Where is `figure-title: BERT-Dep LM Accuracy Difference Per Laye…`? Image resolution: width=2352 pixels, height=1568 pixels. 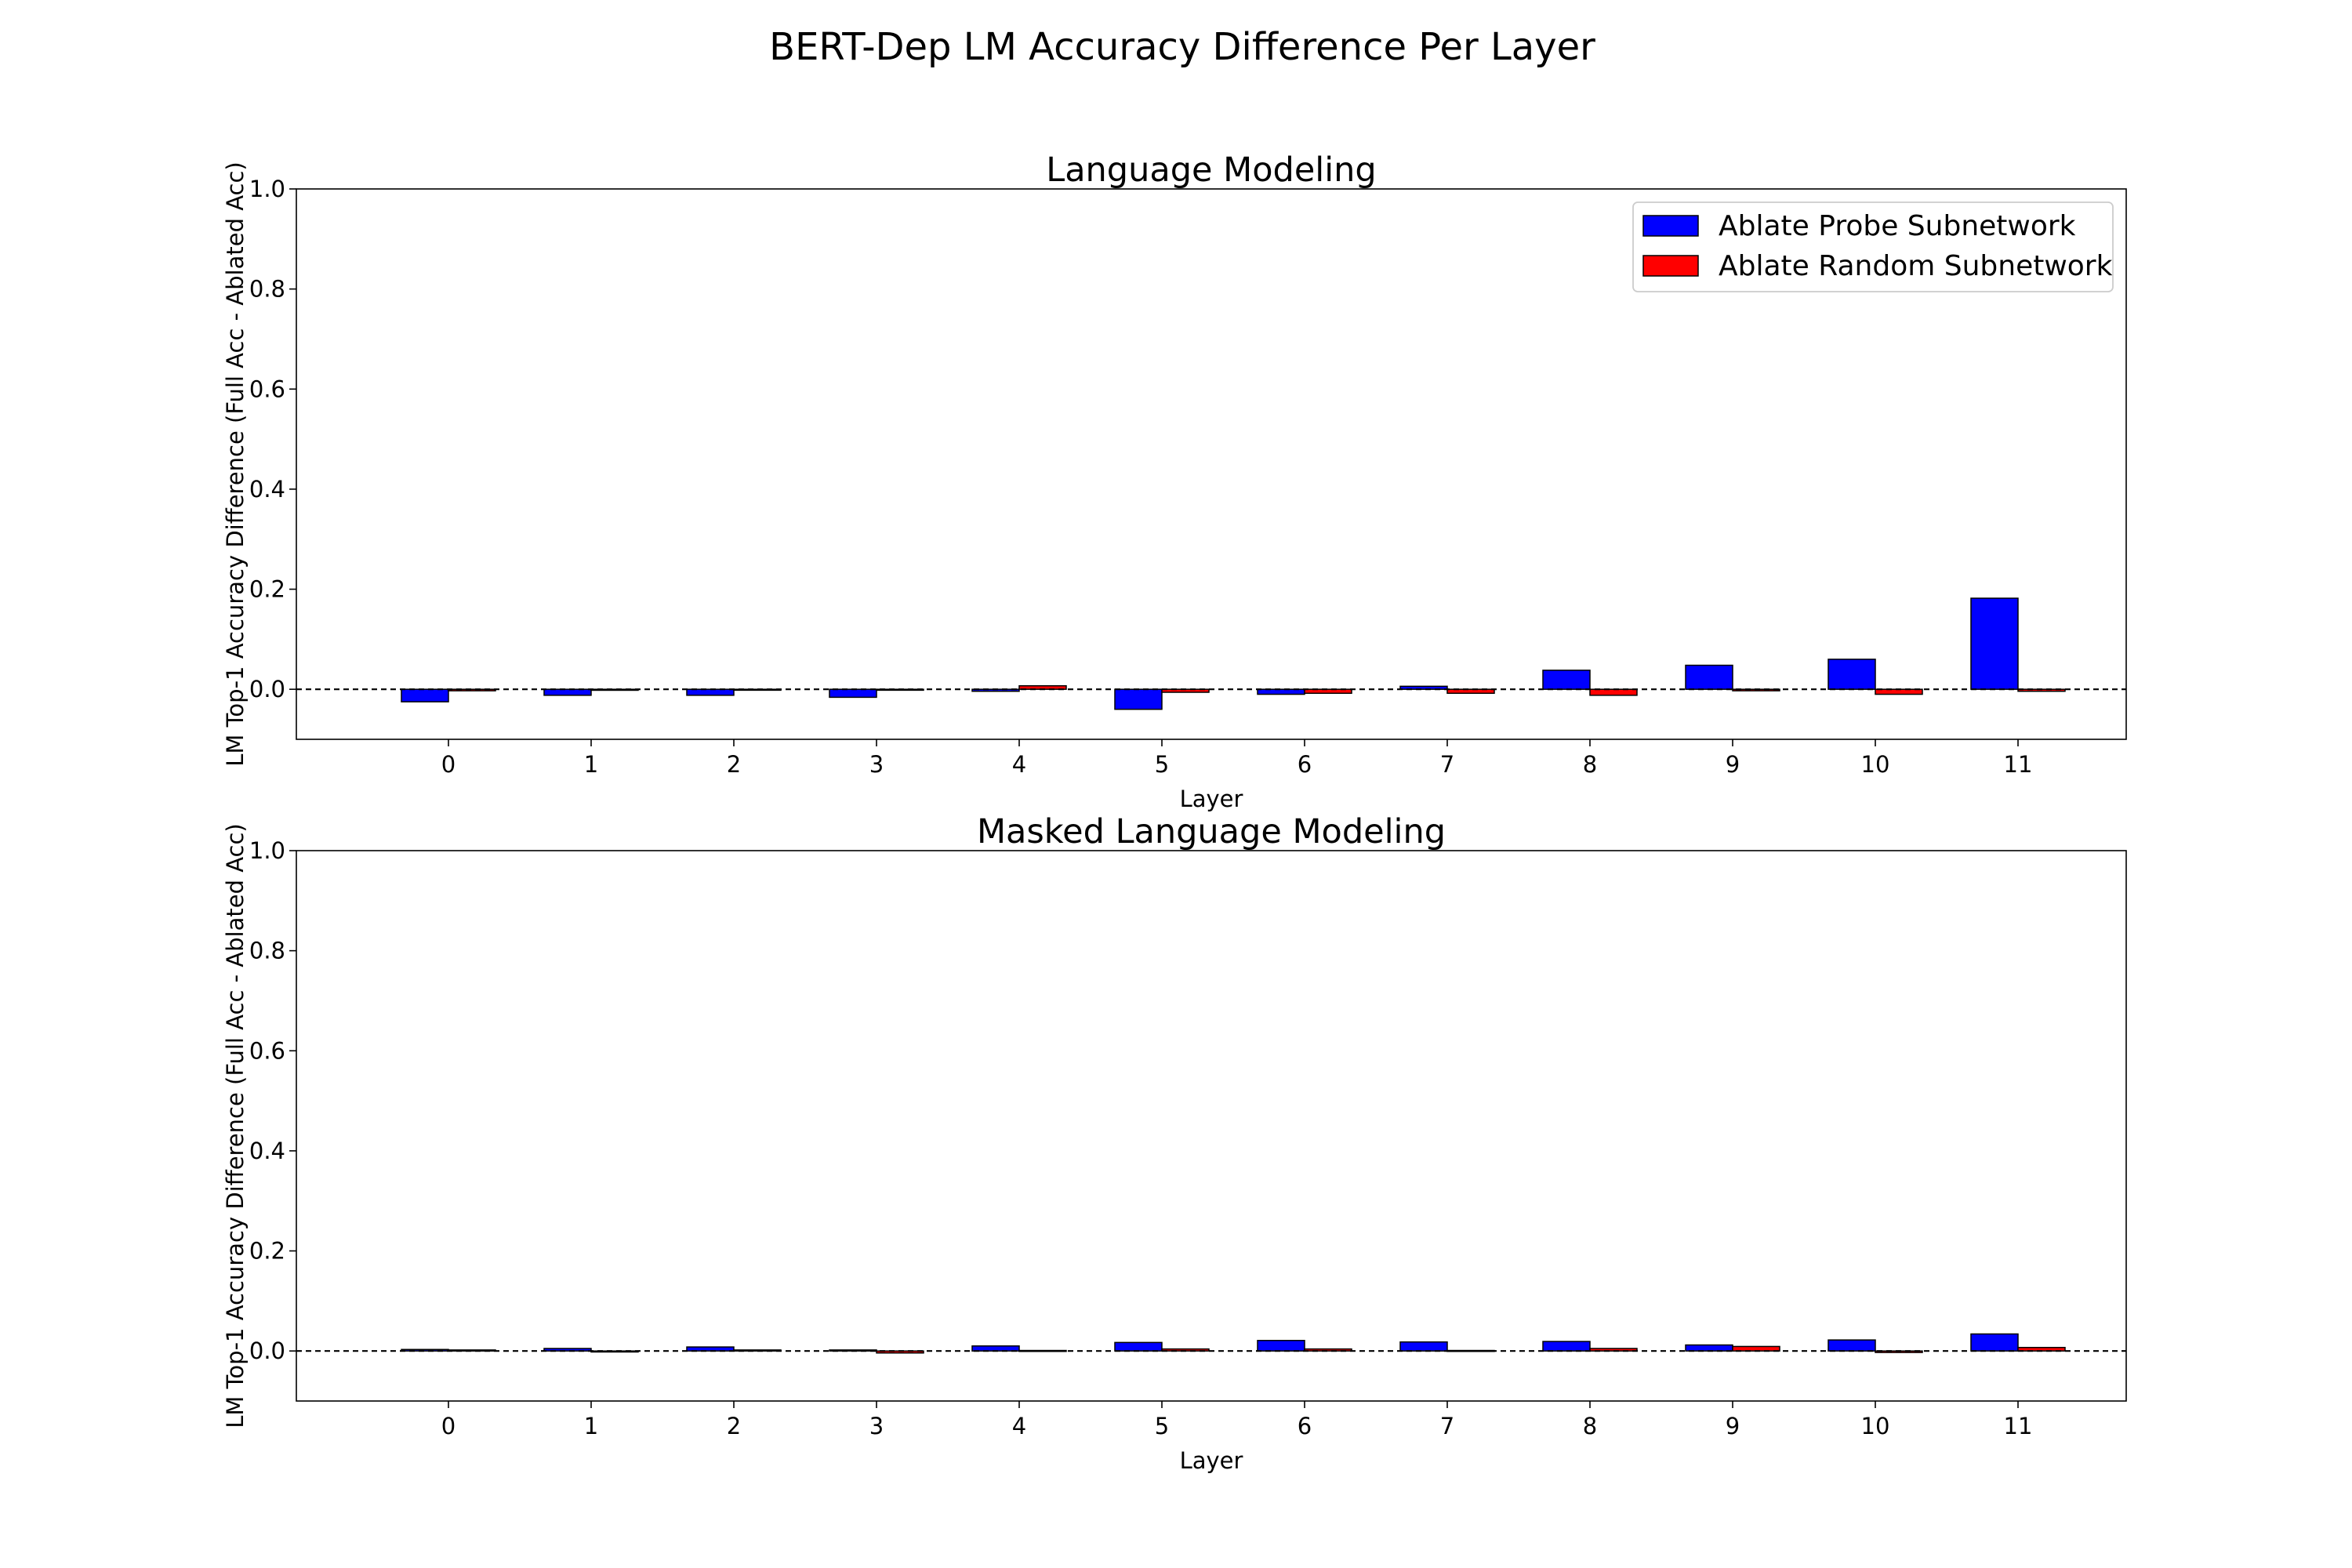
figure-title: BERT-Dep LM Accuracy Difference Per Laye… is located at coordinates (1182, 47).